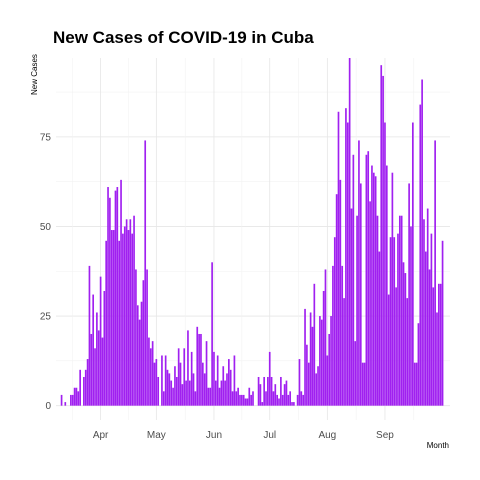 Image resolution: width=480 pixels, height=480 pixels. Describe the element at coordinates (46, 272) in the screenshot. I see `y-tick-labels: 0 25 50 75` at that location.